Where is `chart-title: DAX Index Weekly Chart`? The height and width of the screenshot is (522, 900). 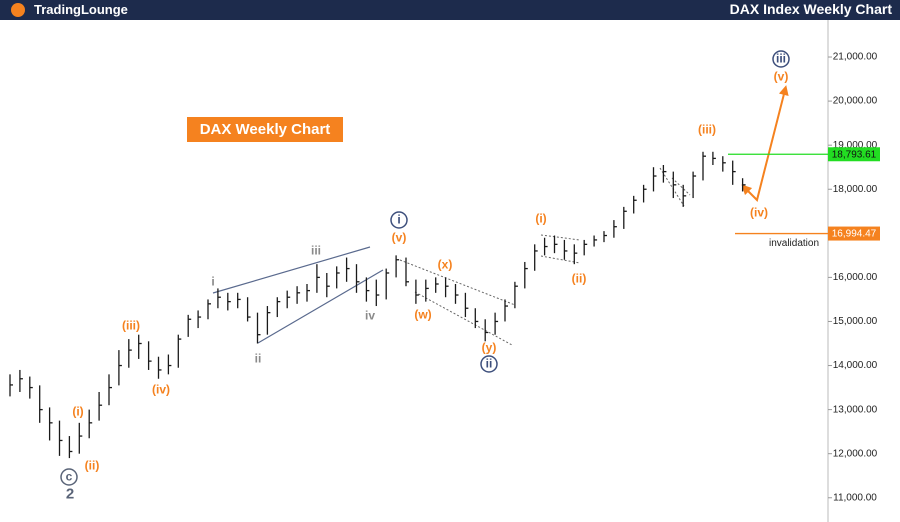 chart-title: DAX Index Weekly Chart is located at coordinates (811, 9).